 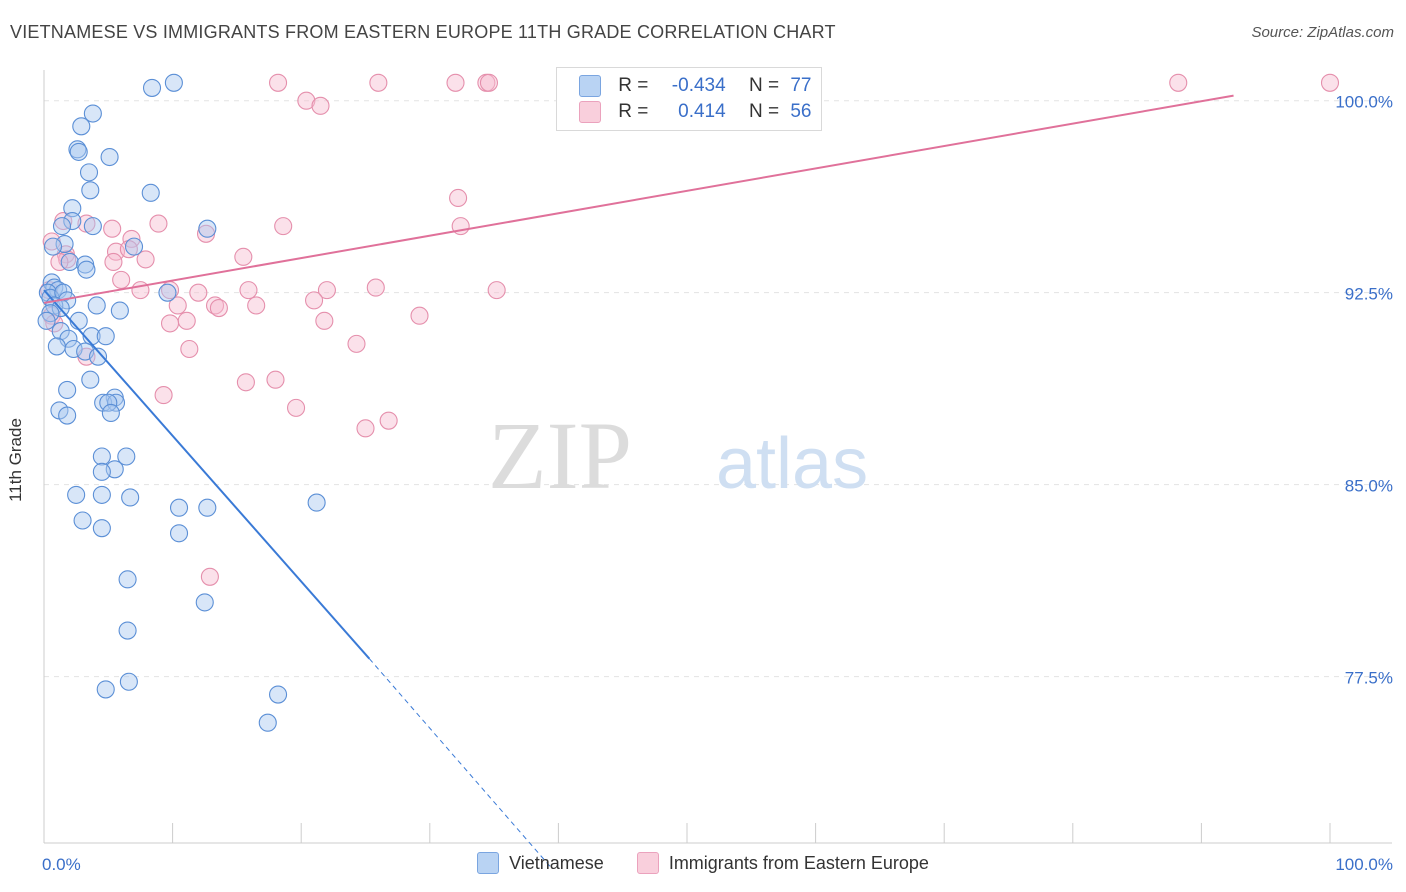 What do you see at coordinates (1364, 864) in the screenshot?
I see `x-tick-label: 100.0%` at bounding box center [1364, 864].